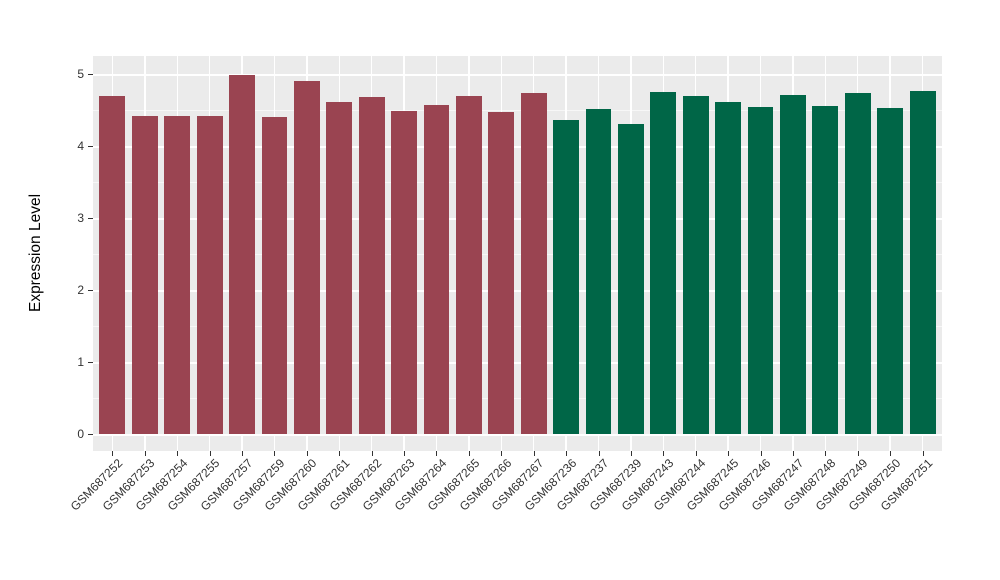 Image resolution: width=1000 pixels, height=580 pixels. I want to click on y-tick-label: 4, so click(80, 146).